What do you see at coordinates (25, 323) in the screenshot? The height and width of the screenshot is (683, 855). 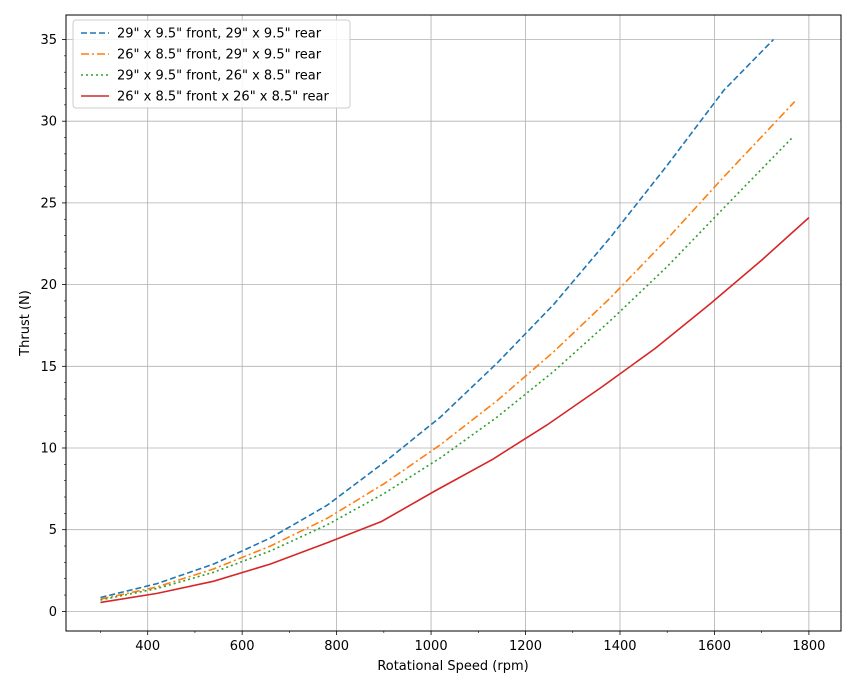 I see `y-axis-label: Thrust (N)` at bounding box center [25, 323].